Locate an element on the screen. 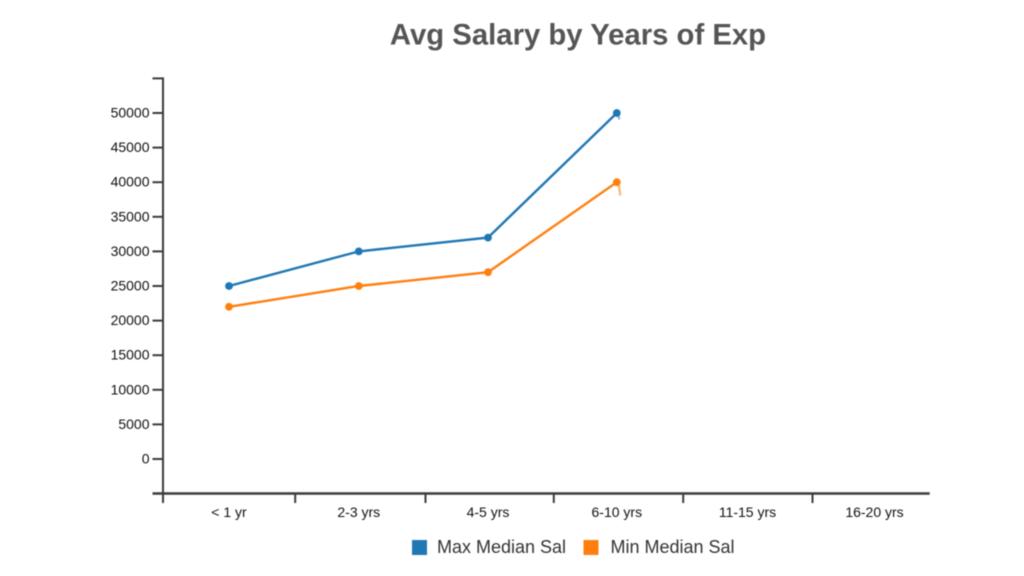 This screenshot has width=1024, height=576. svg-text: 10000 is located at coordinates (130, 389).